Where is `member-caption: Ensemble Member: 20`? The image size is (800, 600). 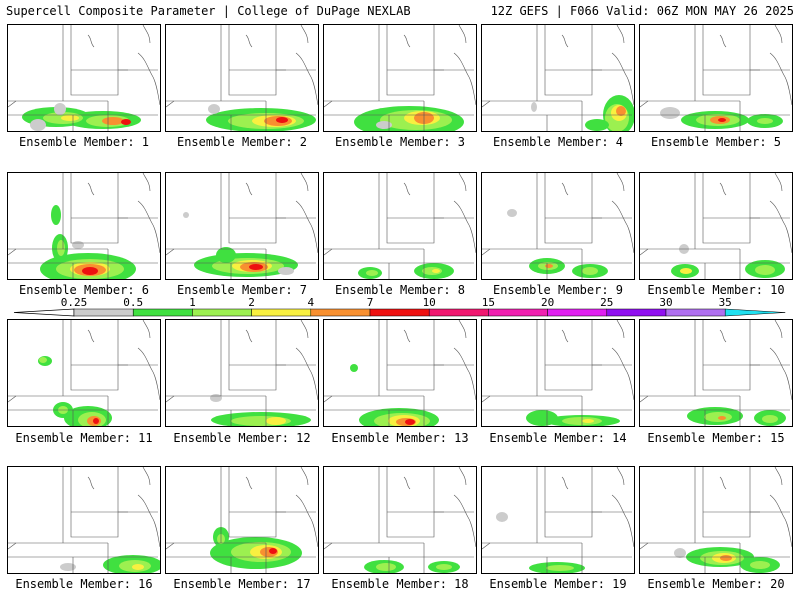 member-caption: Ensemble Member: 20 is located at coordinates (716, 584).